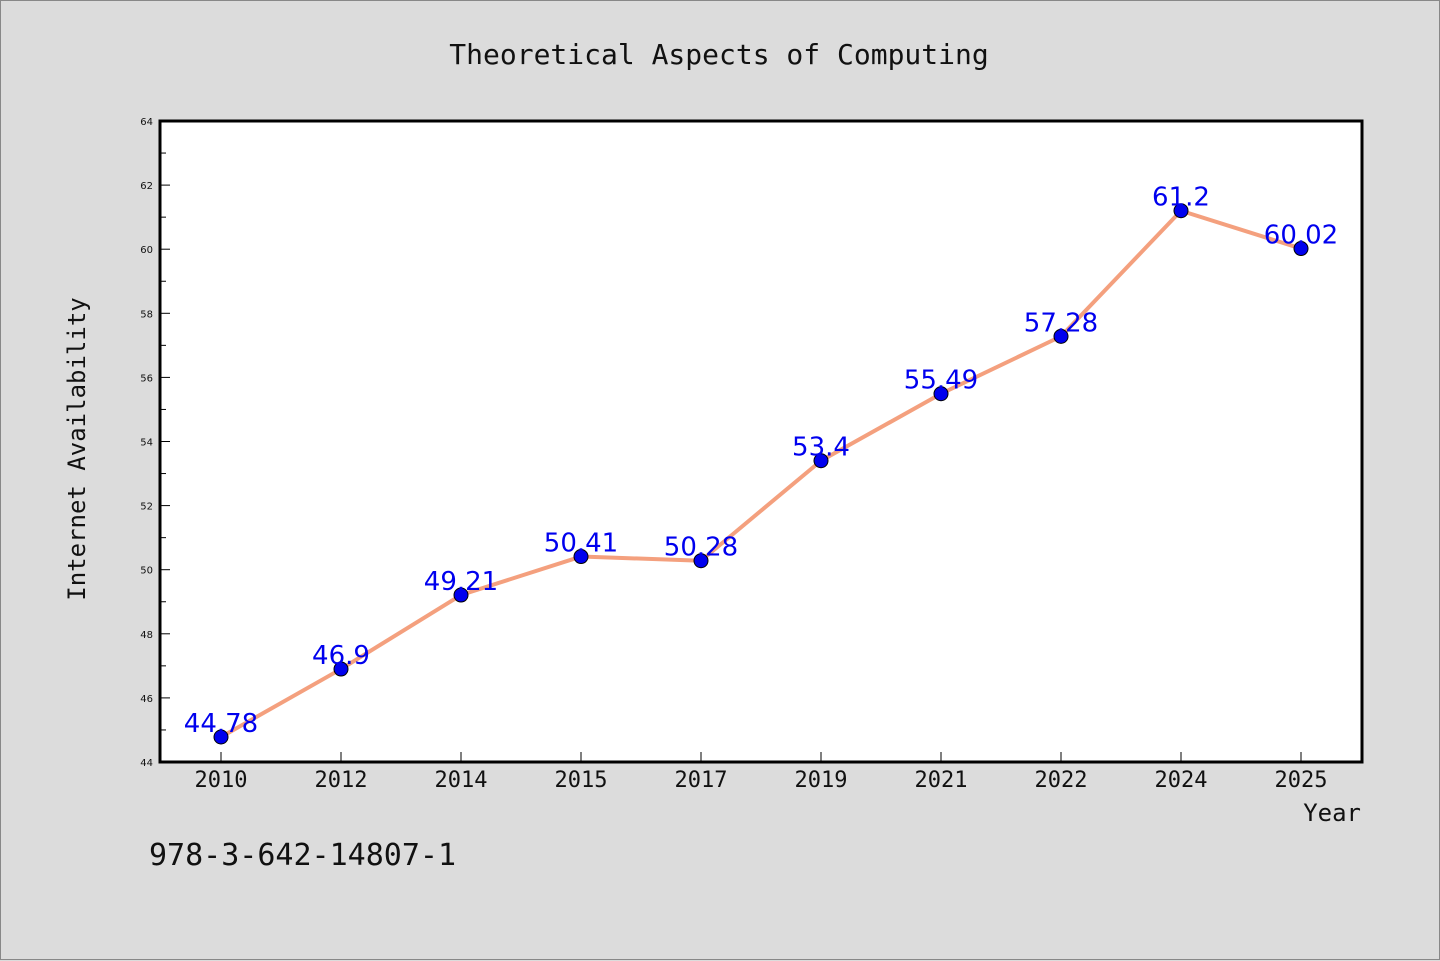  What do you see at coordinates (146, 378) in the screenshot?
I see `y-tick-label: 56` at bounding box center [146, 378].